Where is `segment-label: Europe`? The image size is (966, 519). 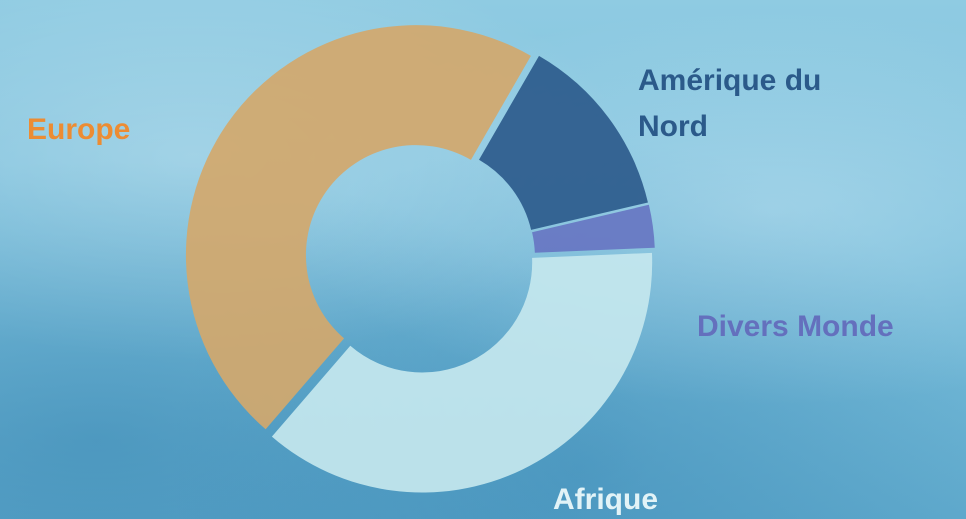
segment-label: Europe is located at coordinates (79, 129).